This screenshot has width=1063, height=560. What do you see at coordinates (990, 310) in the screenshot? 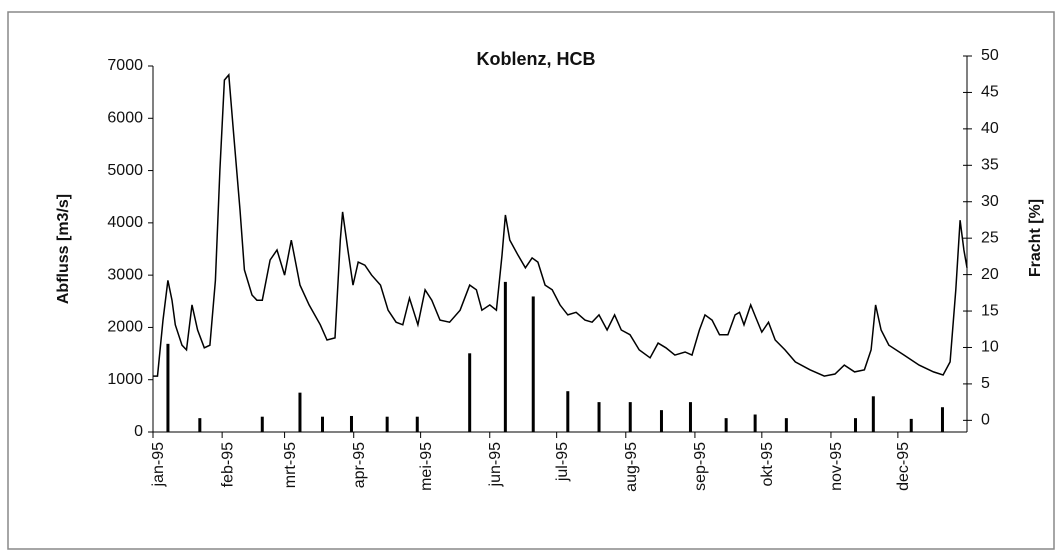
I see `y2-tick-label: 15` at bounding box center [990, 310].